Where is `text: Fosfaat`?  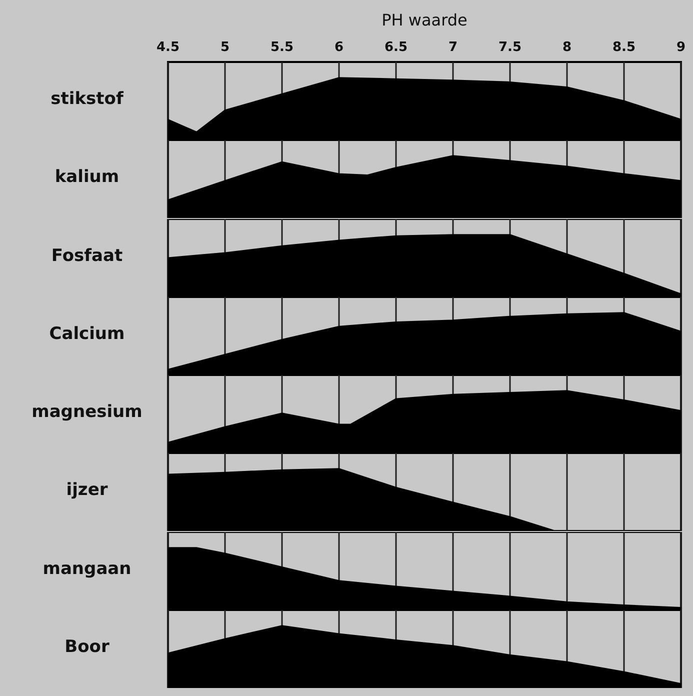 text: Fosfaat is located at coordinates (87, 255).